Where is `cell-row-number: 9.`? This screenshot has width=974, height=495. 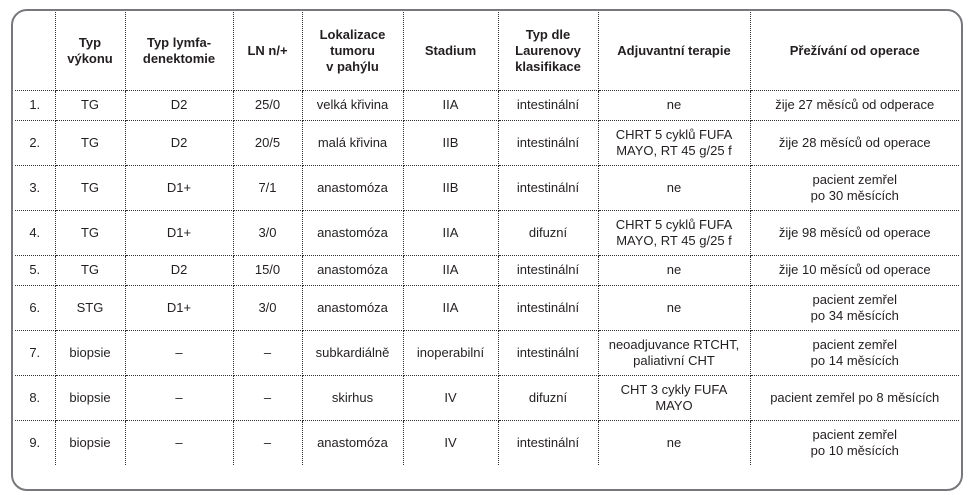
cell-row-number: 9. is located at coordinates (35, 442).